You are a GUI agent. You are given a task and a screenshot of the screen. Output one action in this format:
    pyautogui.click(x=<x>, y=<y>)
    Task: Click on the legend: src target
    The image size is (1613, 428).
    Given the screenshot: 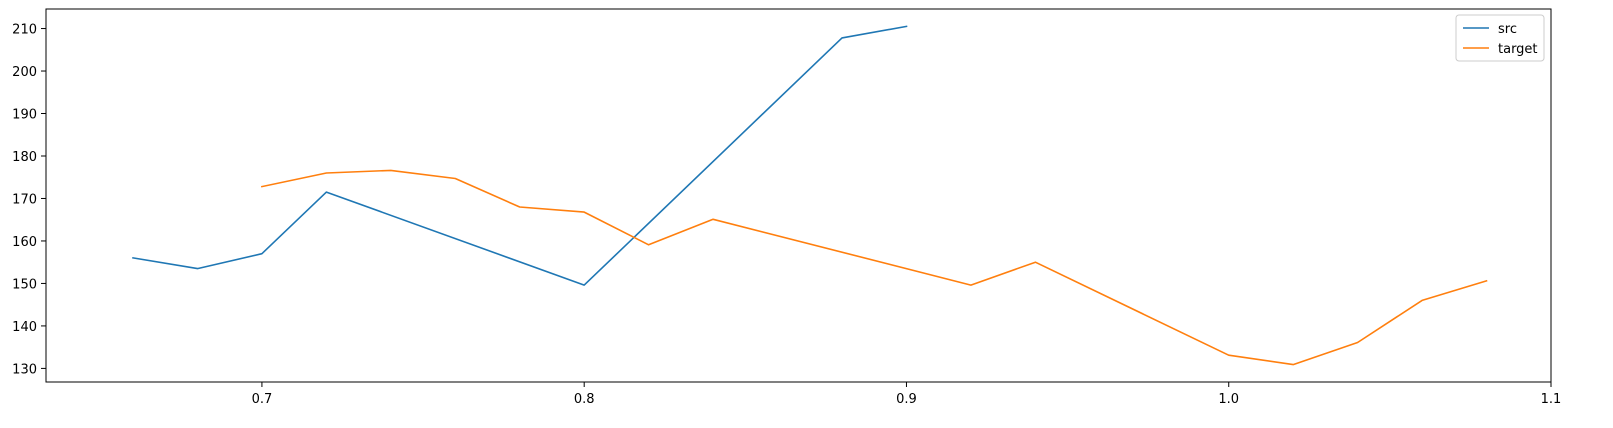 What is the action you would take?
    pyautogui.click(x=1500, y=38)
    